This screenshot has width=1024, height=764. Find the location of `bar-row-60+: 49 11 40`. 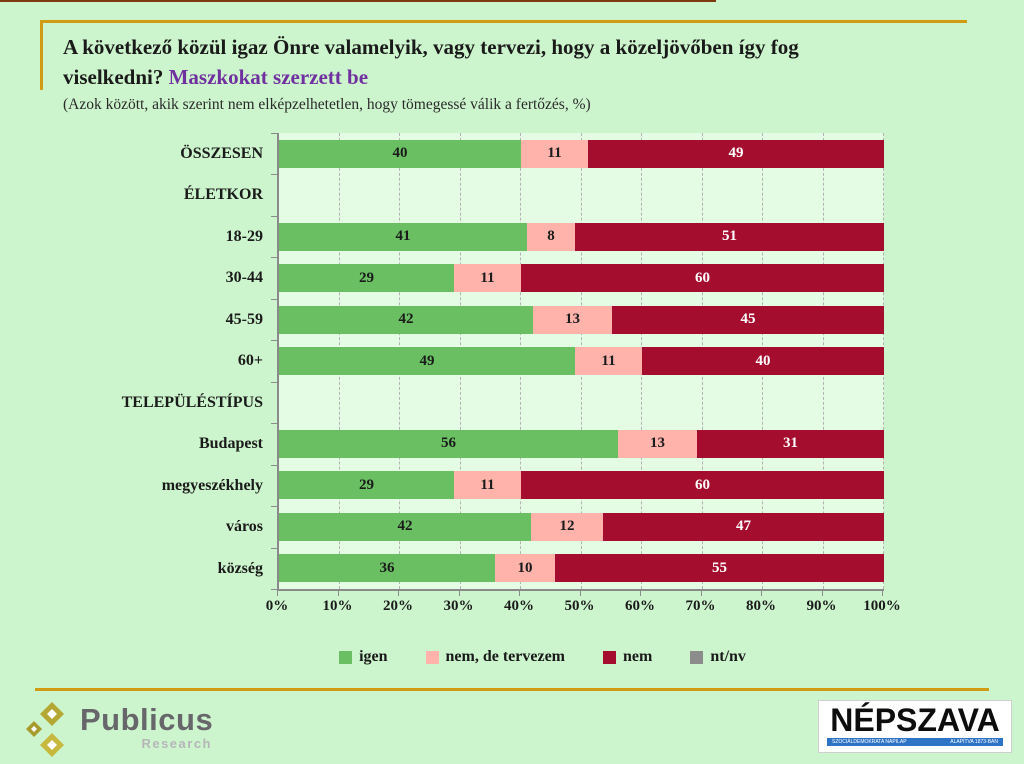

bar-row-60+: 49 11 40 is located at coordinates (581, 361).